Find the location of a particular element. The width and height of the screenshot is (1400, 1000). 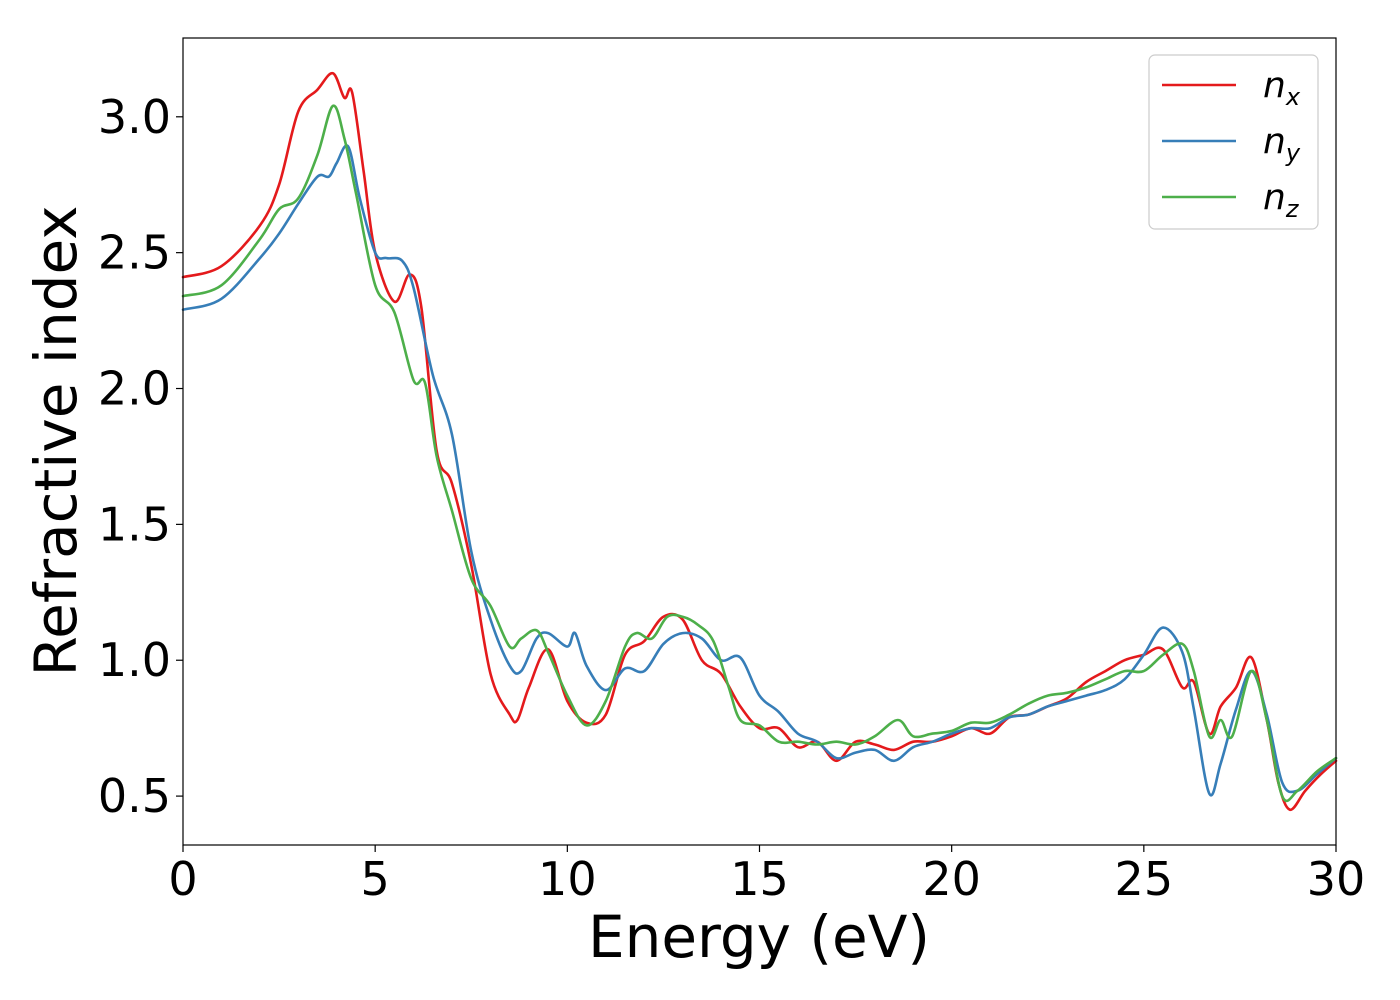

y-tick-label: 3.0 is located at coordinates (134, 117).